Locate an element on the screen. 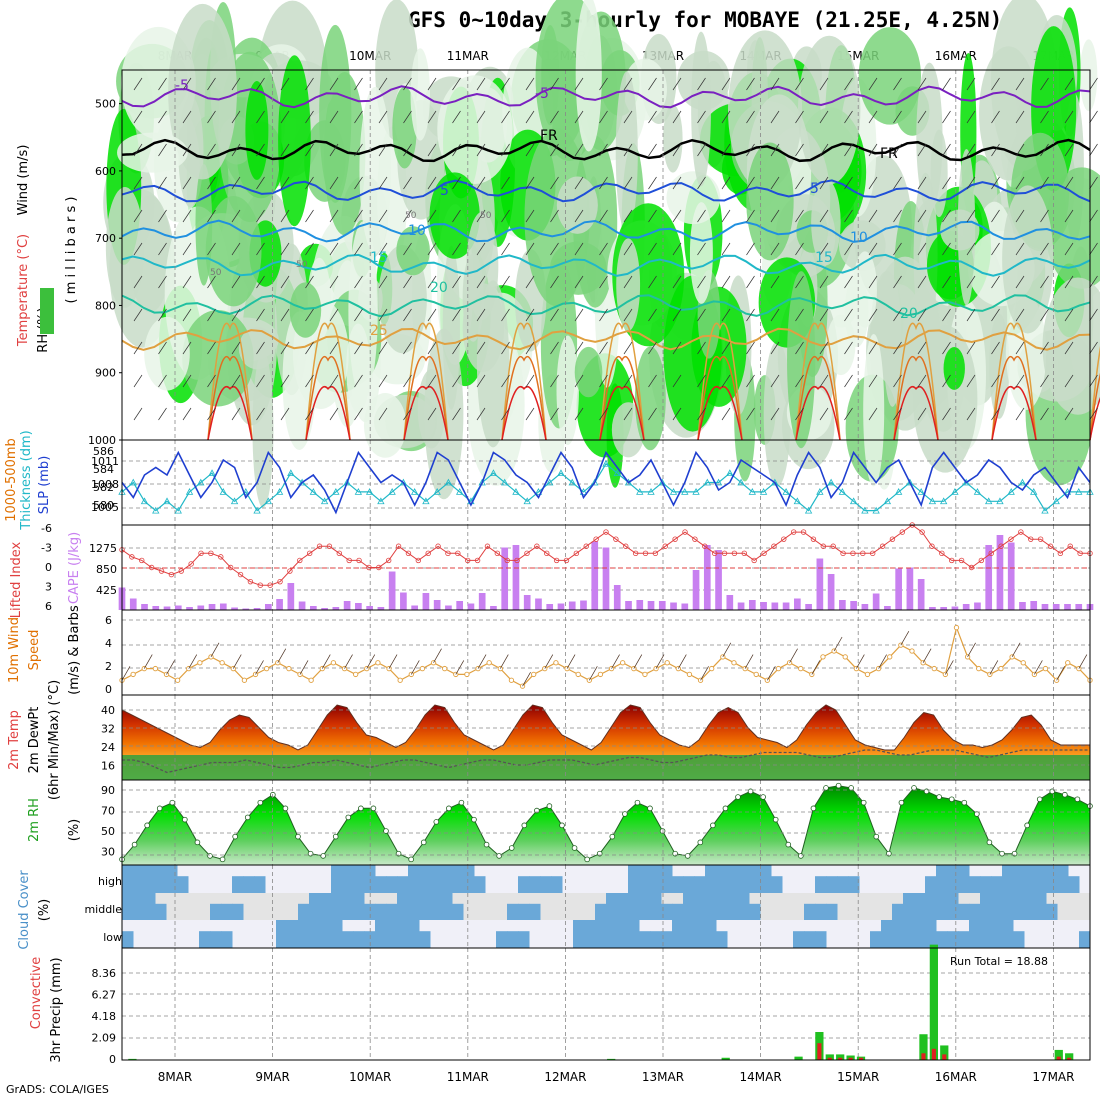  rh-shade-blob is located at coordinates (701, 253).